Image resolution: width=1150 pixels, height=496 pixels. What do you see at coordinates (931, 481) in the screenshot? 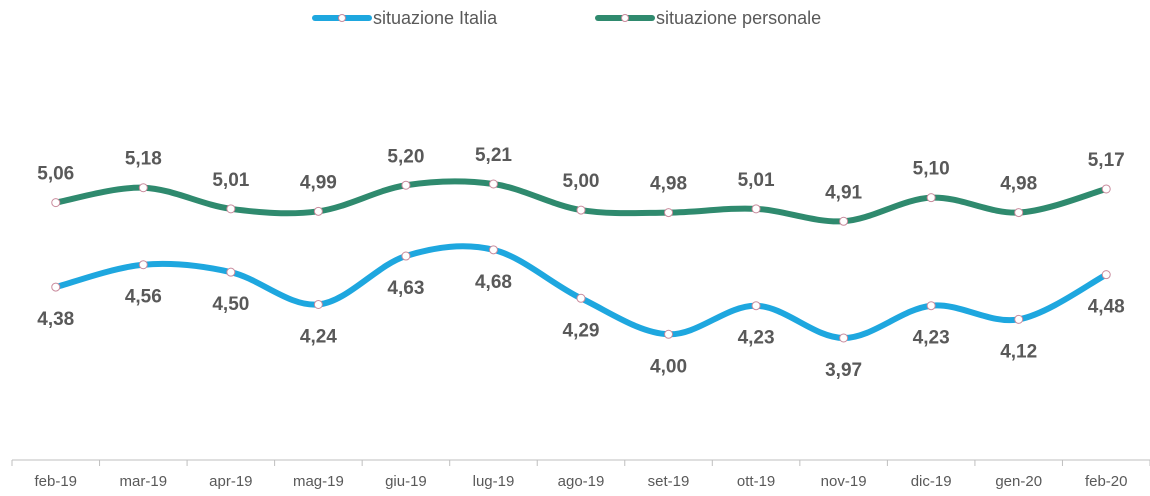
I see `x-tick-label: dic-19` at bounding box center [931, 481].